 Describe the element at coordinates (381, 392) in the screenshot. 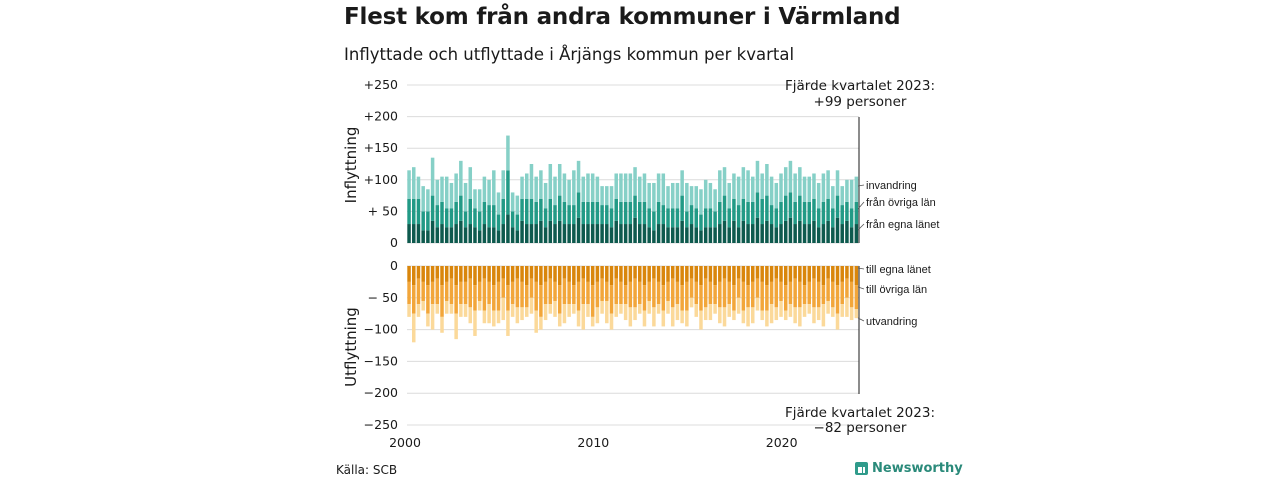

I see `y-tick-label-out: −200` at that location.